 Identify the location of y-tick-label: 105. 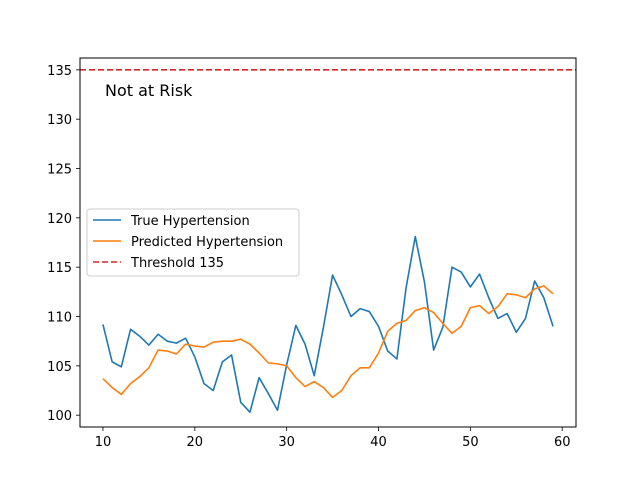
(59, 367).